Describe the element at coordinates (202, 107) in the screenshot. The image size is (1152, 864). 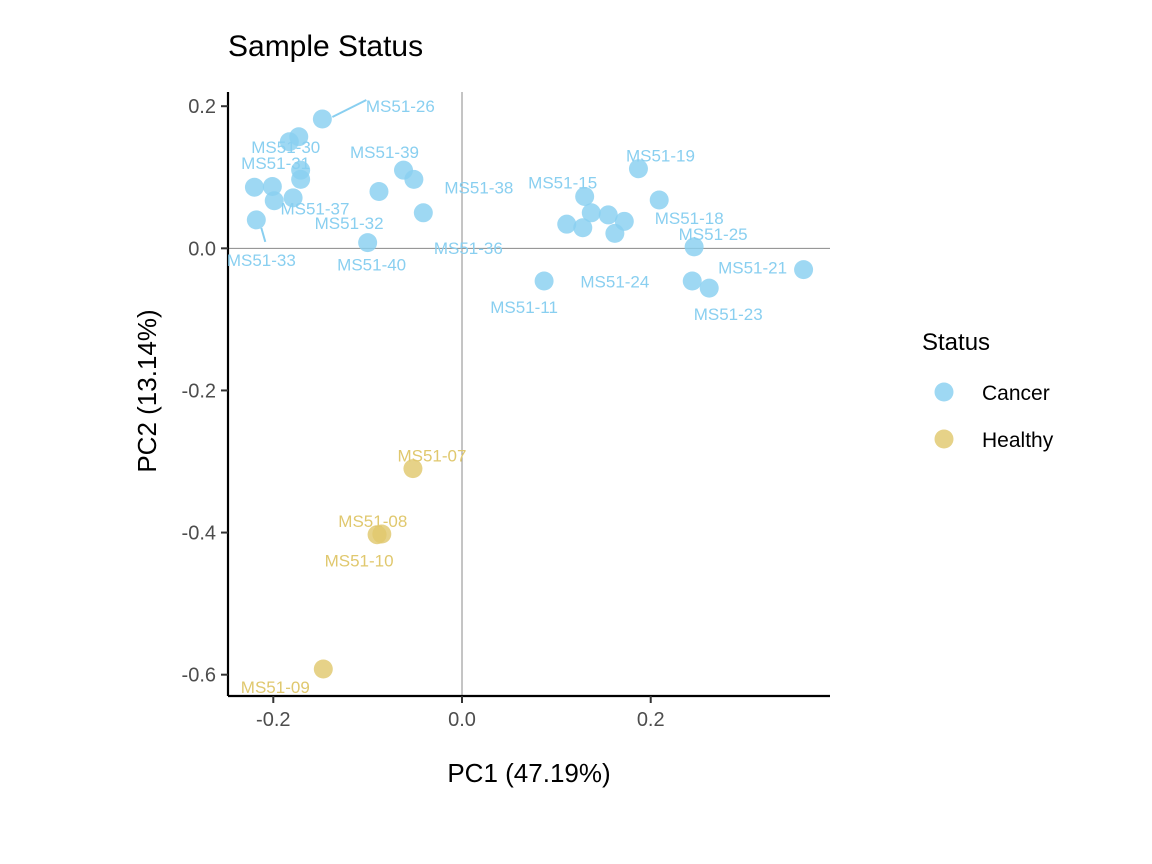
I see `y-tick-label: 0.2` at that location.